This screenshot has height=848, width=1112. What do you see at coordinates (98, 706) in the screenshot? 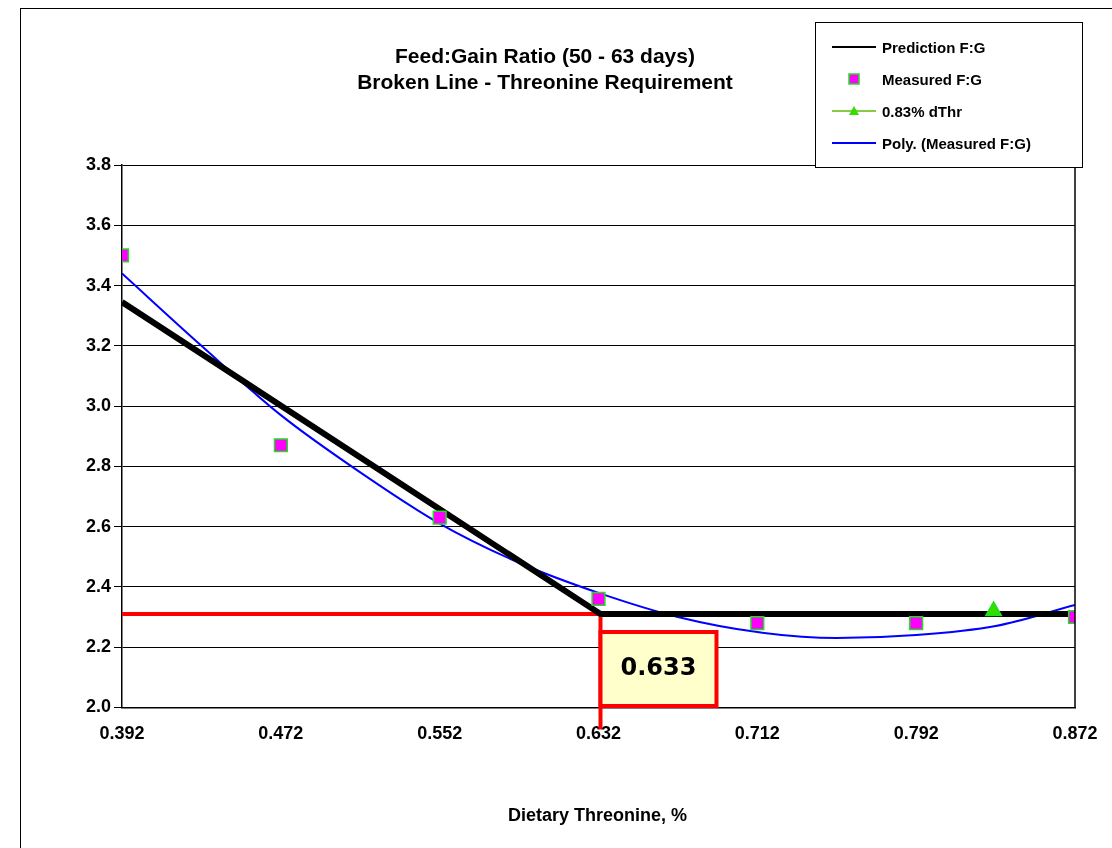
I see `y-tick-label: 2.0` at bounding box center [98, 706].